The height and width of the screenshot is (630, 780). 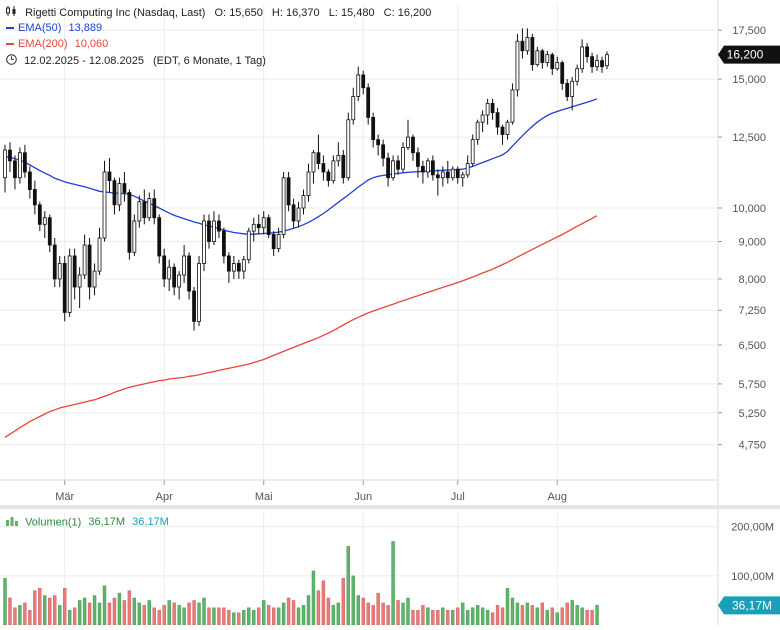 I want to click on legend-ema200: EMA(200) 10,060, so click(x=57, y=44).